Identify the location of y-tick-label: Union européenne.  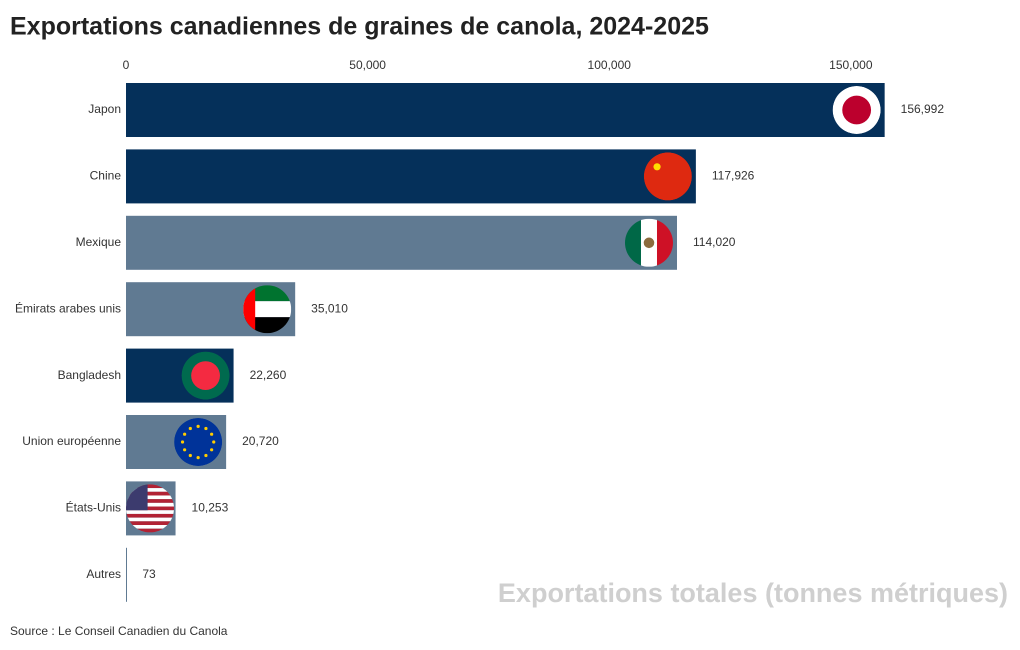
(71, 441).